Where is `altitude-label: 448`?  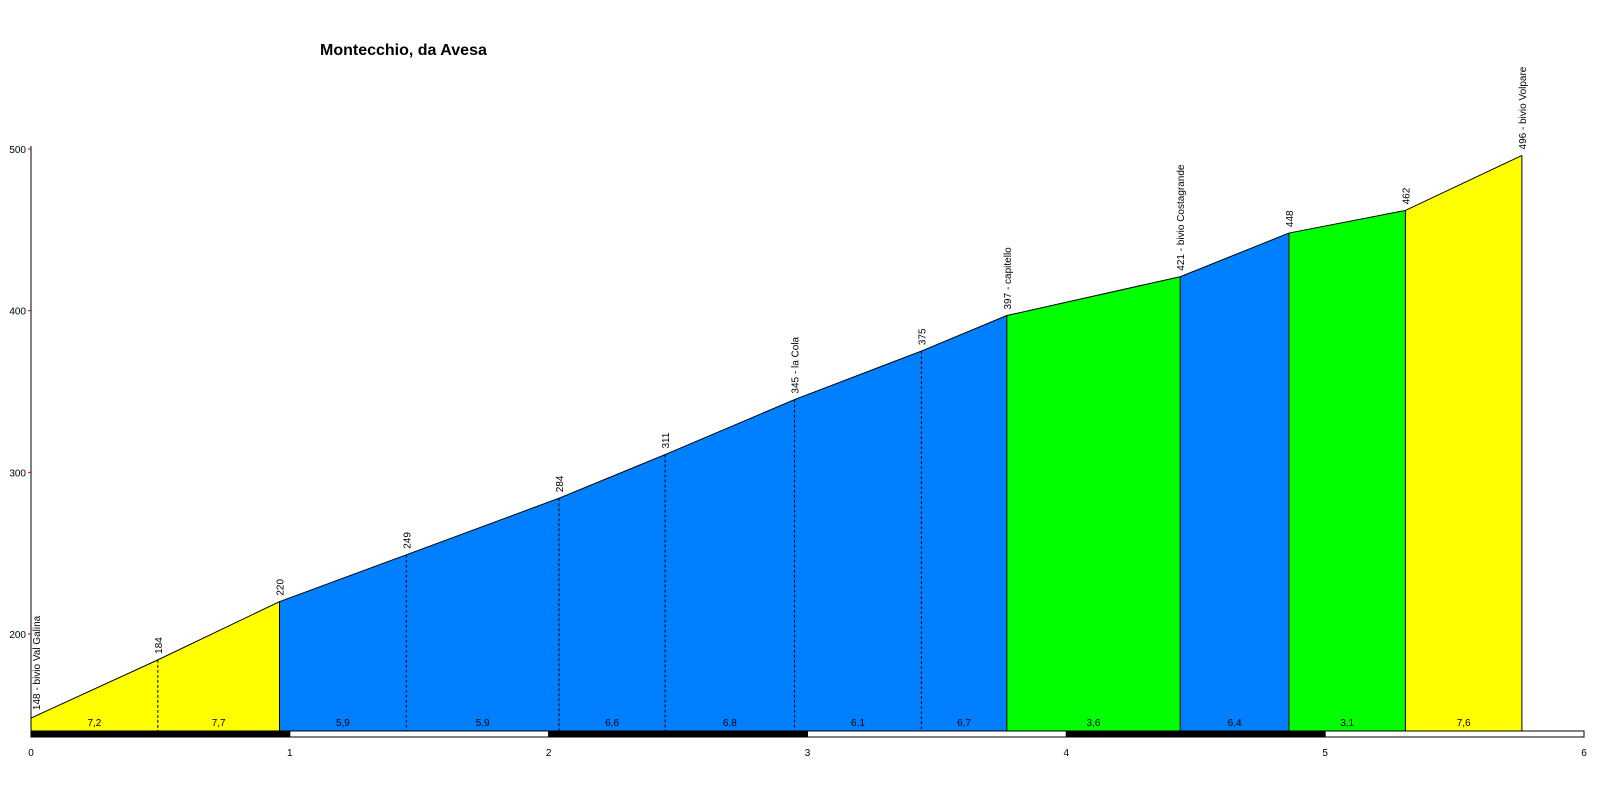 altitude-label: 448 is located at coordinates (1290, 218).